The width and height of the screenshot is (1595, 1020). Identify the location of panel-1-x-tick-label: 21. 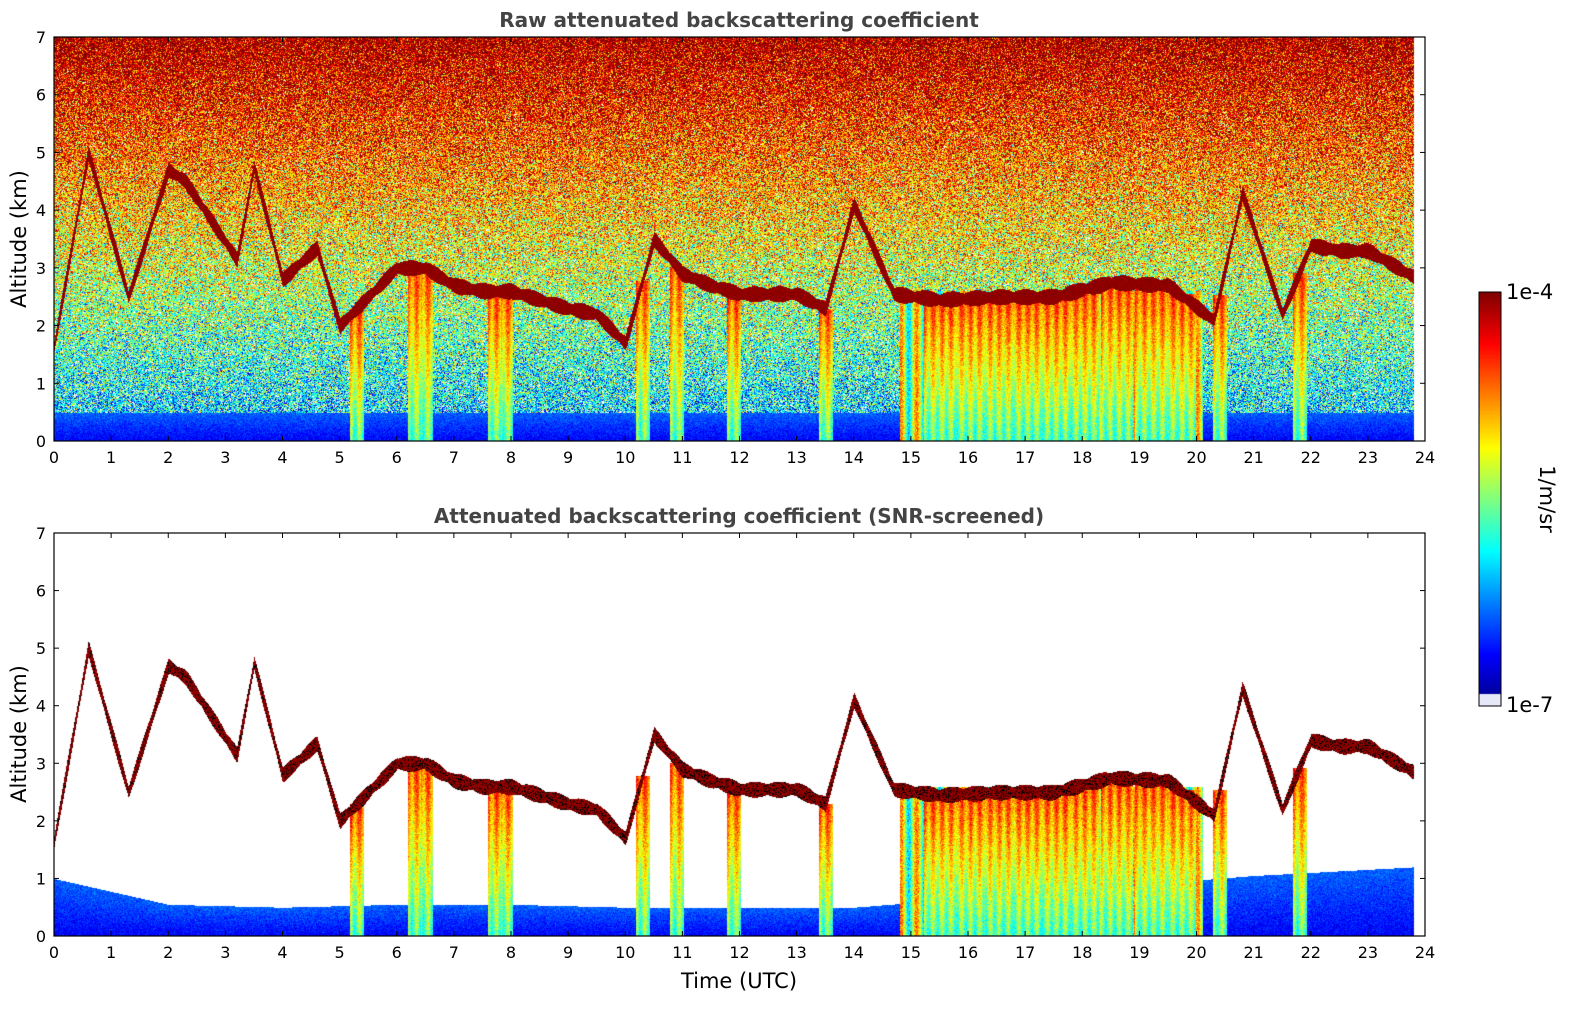
(1253, 457).